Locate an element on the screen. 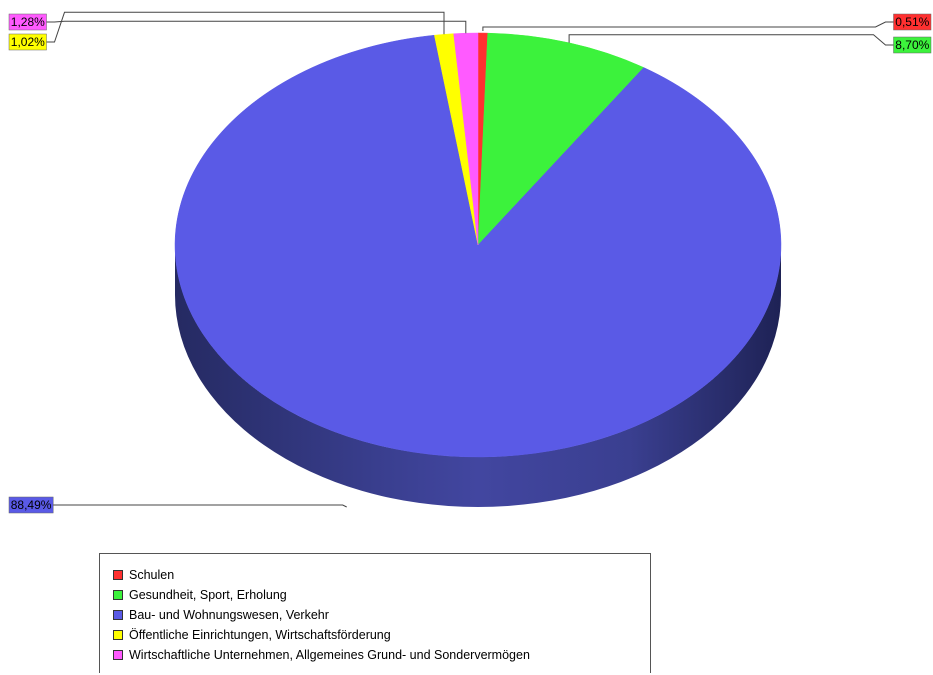 The height and width of the screenshot is (675, 933). data-label-schulen: 0,51% is located at coordinates (912, 22).